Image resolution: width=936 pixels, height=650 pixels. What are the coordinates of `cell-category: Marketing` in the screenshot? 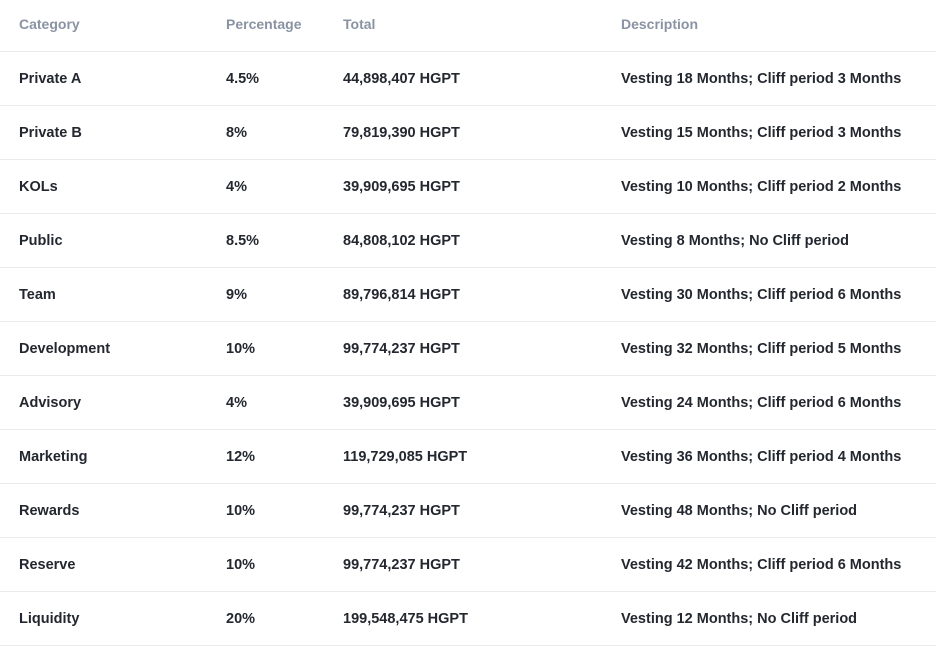 It's located at (103, 456).